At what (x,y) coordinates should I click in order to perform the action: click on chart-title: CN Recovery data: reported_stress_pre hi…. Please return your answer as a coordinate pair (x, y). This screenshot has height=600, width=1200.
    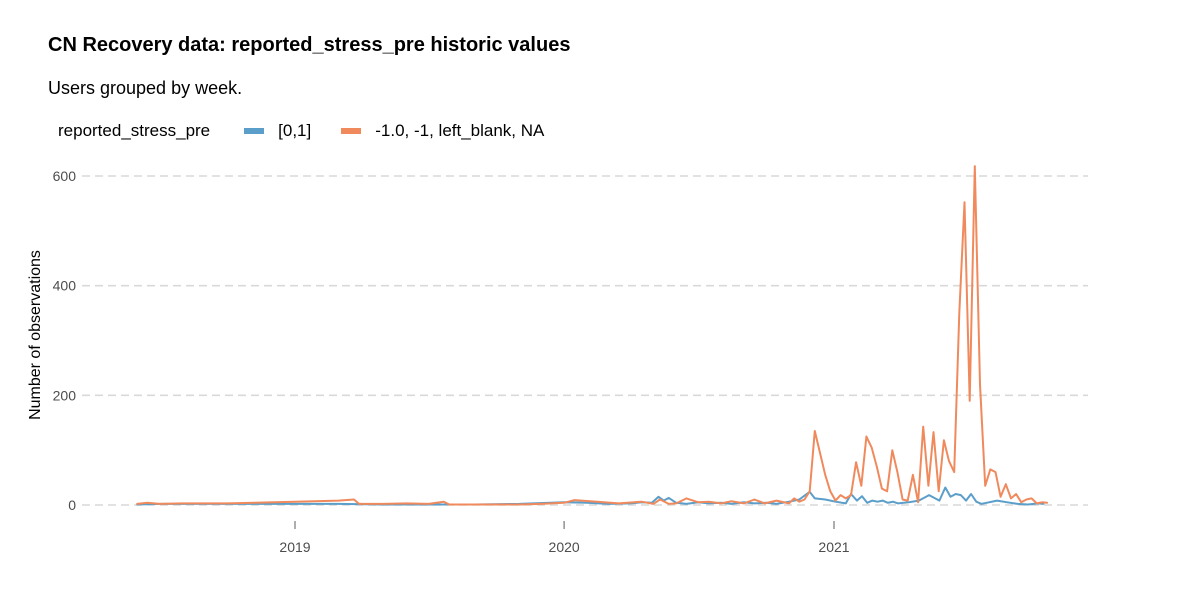
    Looking at the image, I should click on (309, 45).